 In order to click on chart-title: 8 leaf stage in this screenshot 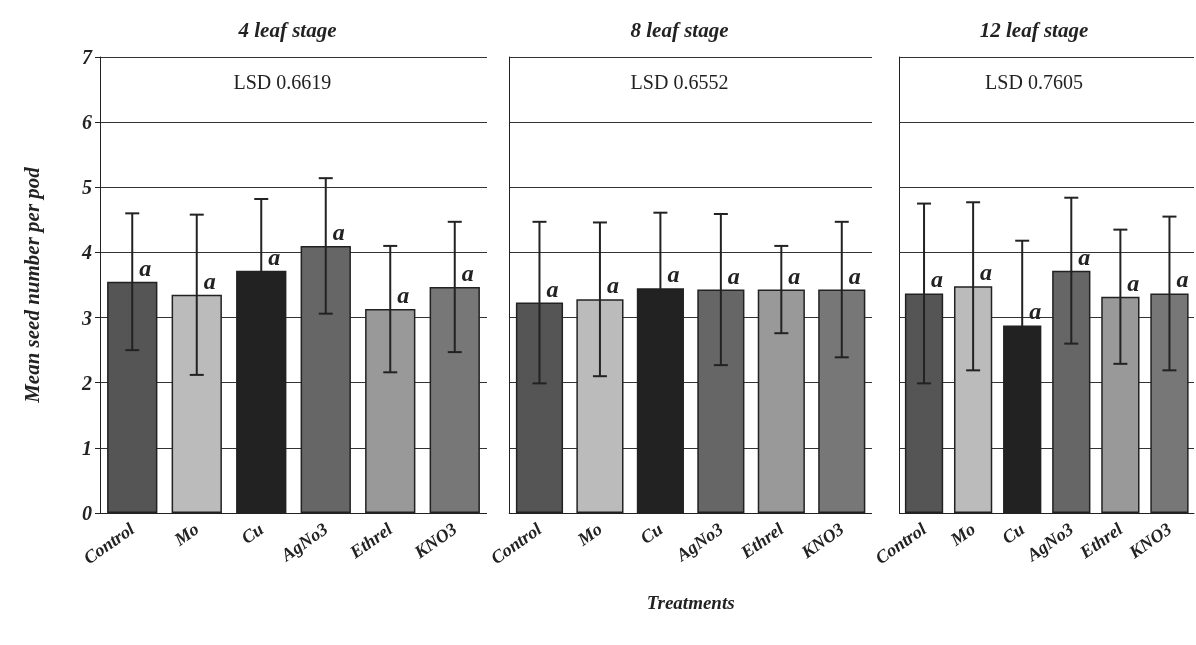, I will do `click(679, 29)`.